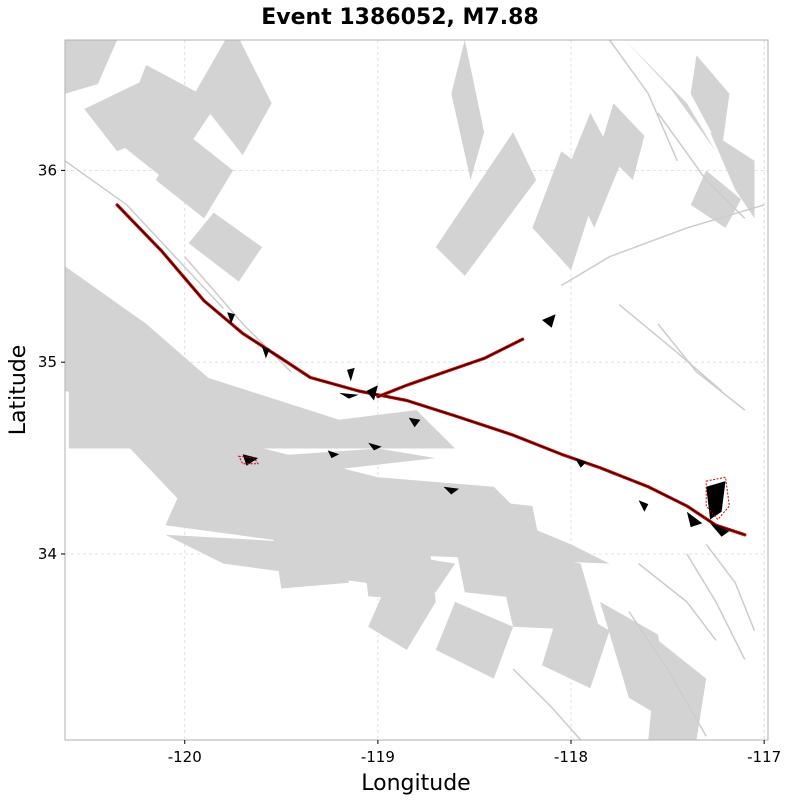 This screenshot has height=800, width=800. I want to click on x-tick-label-0: -120, so click(185, 757).